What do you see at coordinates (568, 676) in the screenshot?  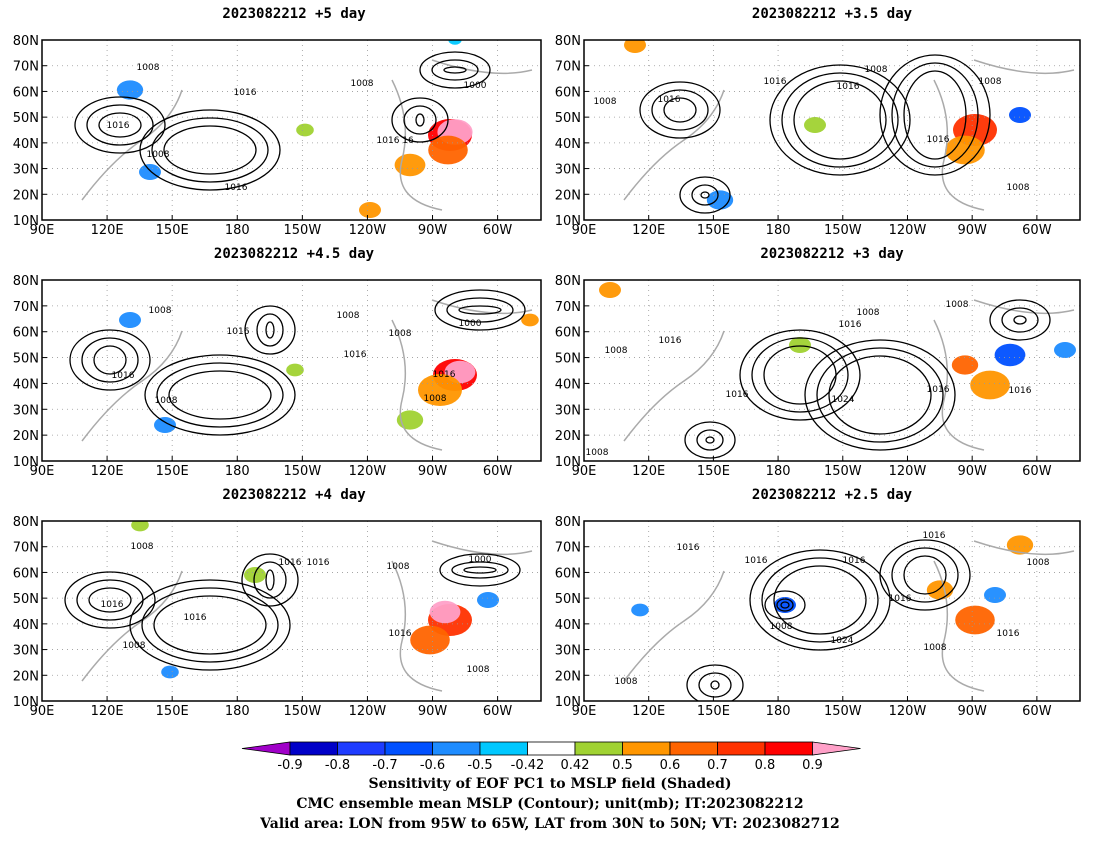 I see `lat-tick-label: 20N` at bounding box center [568, 676].